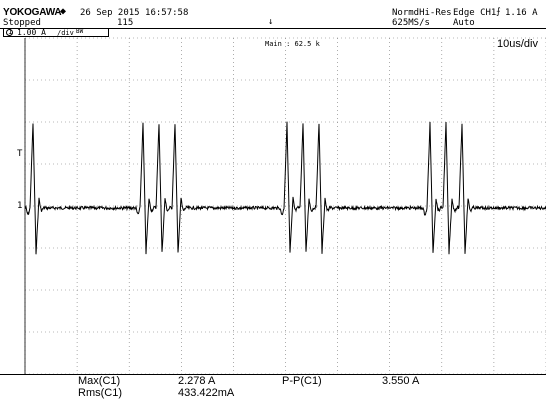 This screenshot has width=546, height=402. I want to click on rising-edge-icon: ⨍, so click(498, 12).